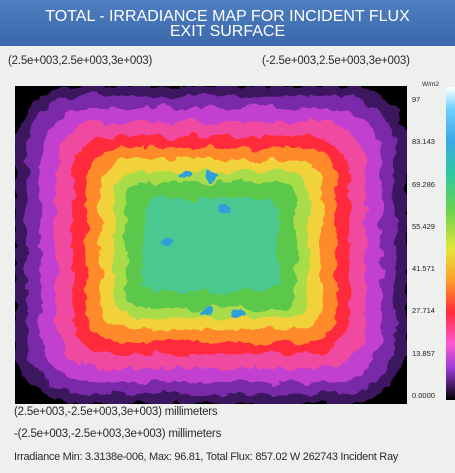 The image size is (455, 473). I want to click on colorbar-tick-label: 55.429, so click(423, 226).